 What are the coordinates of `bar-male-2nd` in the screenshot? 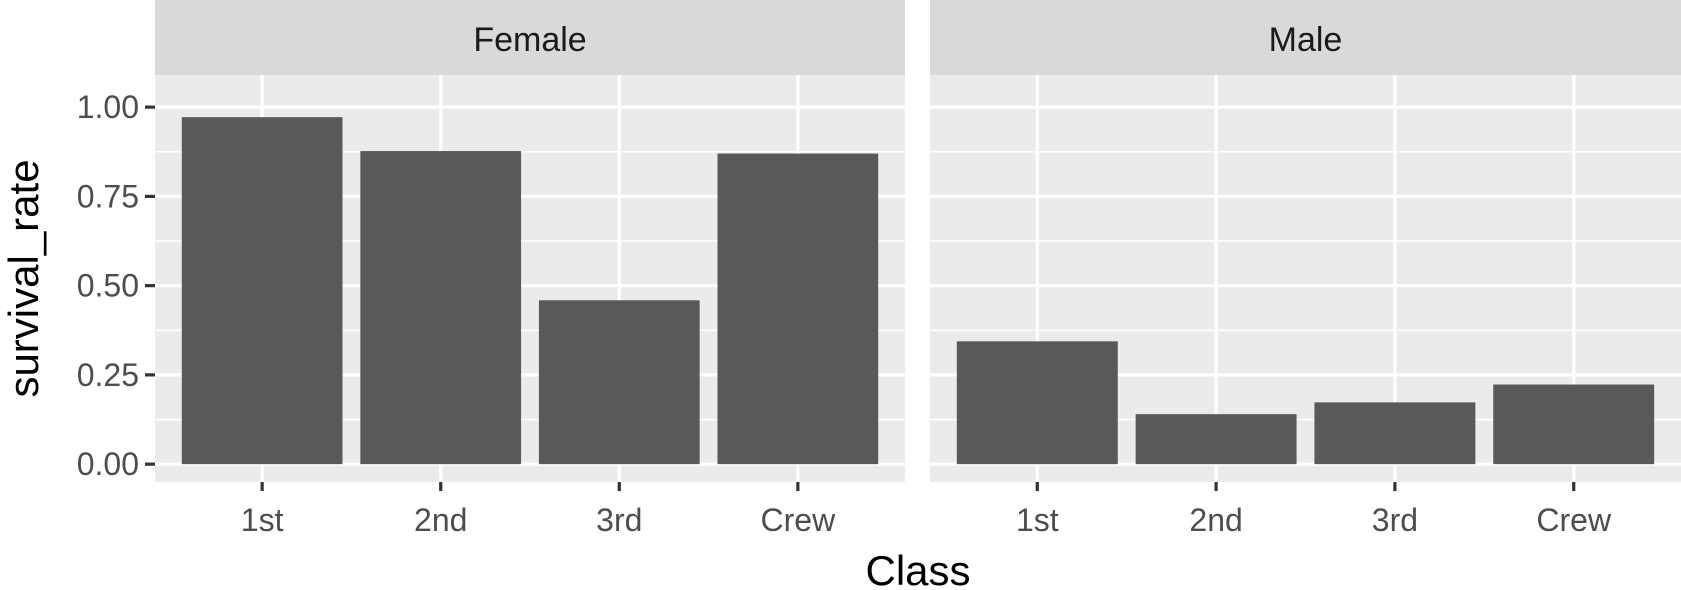 It's located at (1216, 439).